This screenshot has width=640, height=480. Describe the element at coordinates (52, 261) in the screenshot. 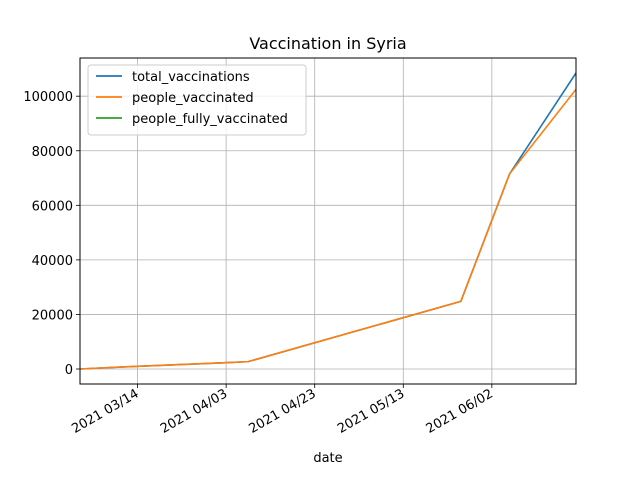

I see `y-tick-label: 40000` at that location.